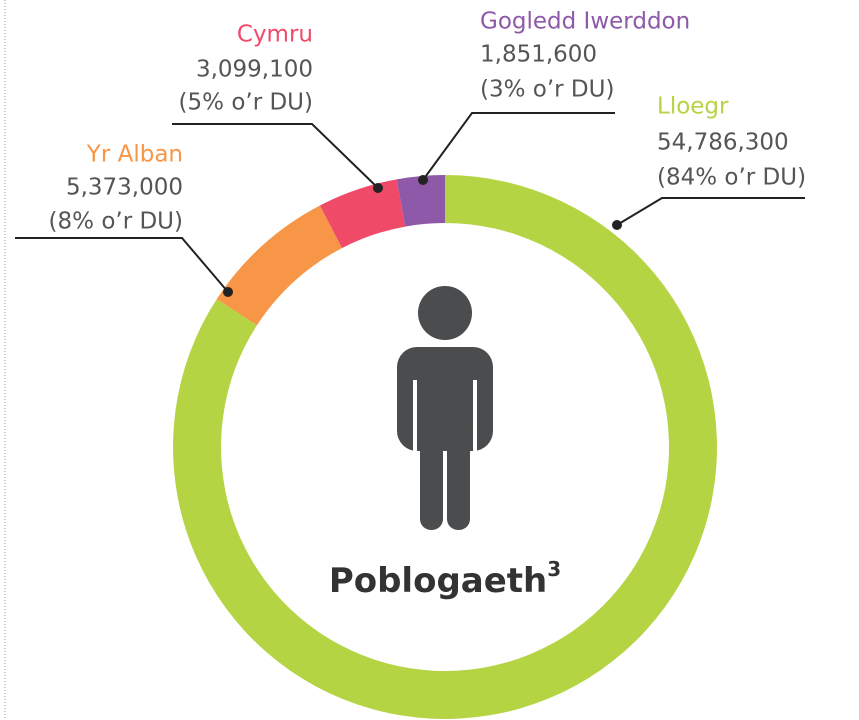 The image size is (859, 720). I want to click on share-label: (3% o’r DU), so click(547, 90).